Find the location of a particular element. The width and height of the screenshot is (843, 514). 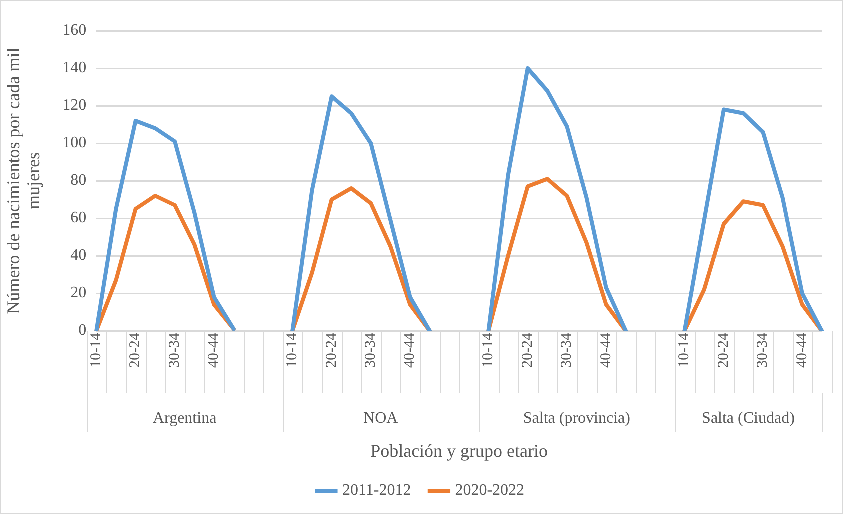

y-tick-label: 160 is located at coordinates (74, 31).